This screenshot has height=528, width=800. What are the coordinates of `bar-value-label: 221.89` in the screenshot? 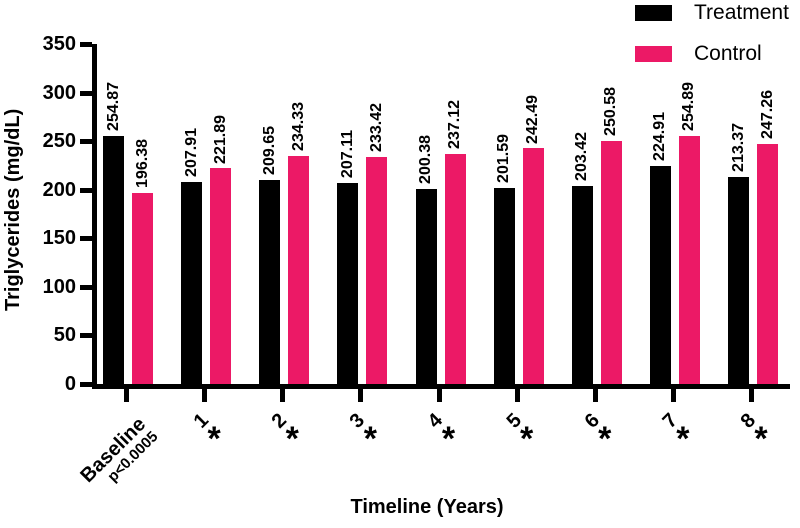 It's located at (220, 139).